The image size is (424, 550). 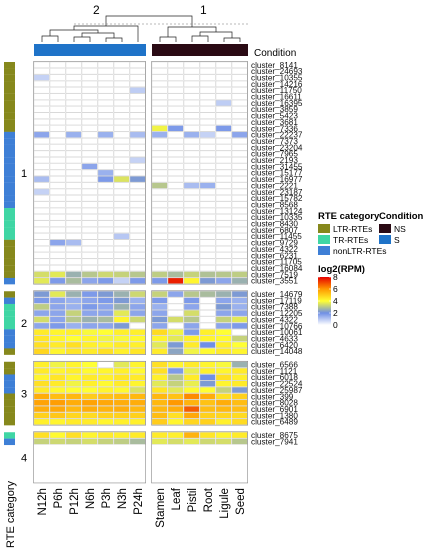 I want to click on colorbar-title: log2(RPM), so click(x=341, y=269).